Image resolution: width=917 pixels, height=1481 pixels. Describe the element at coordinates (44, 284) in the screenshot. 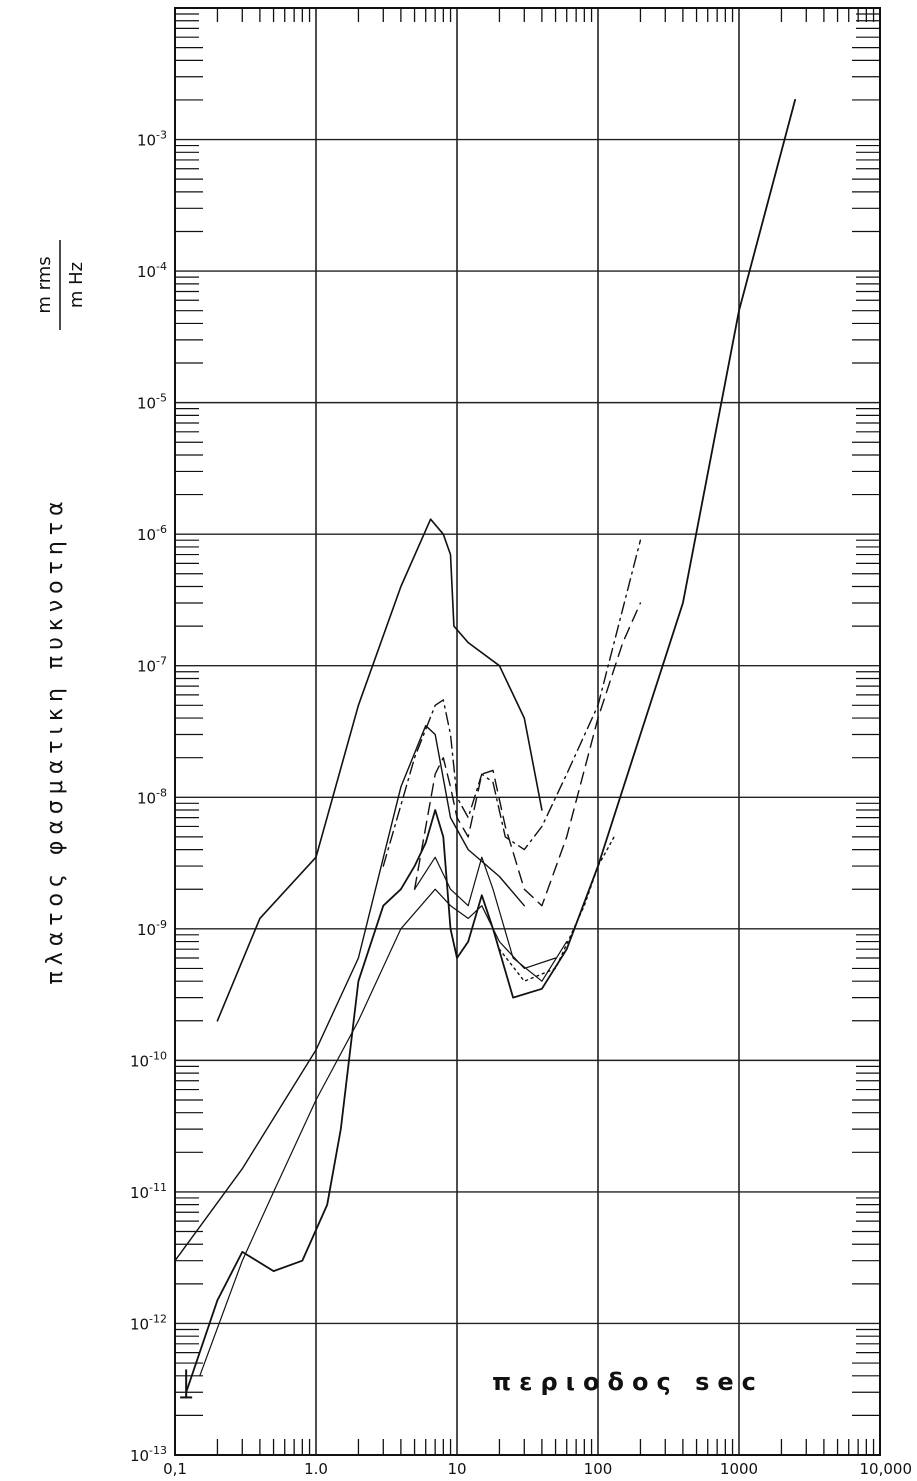

I see `y-unit-numerator: m rms` at that location.